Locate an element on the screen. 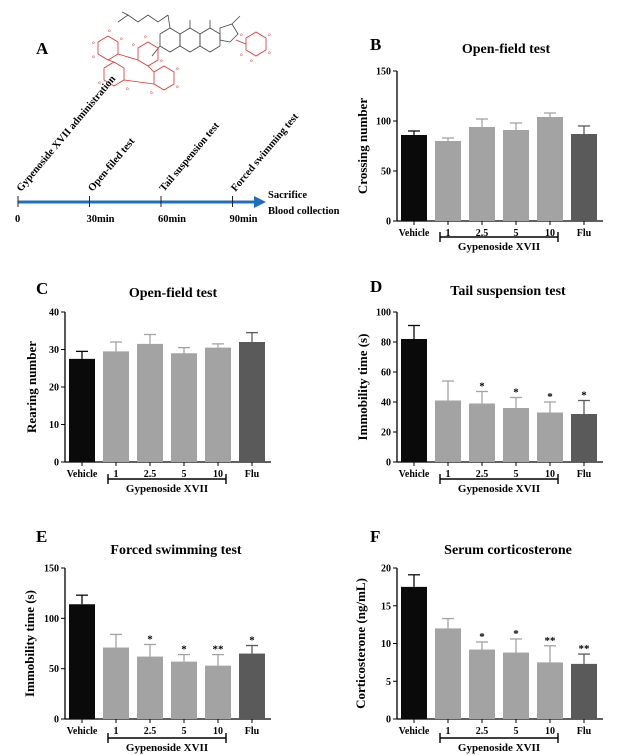  y-tick-label: 10 is located at coordinates (386, 644).